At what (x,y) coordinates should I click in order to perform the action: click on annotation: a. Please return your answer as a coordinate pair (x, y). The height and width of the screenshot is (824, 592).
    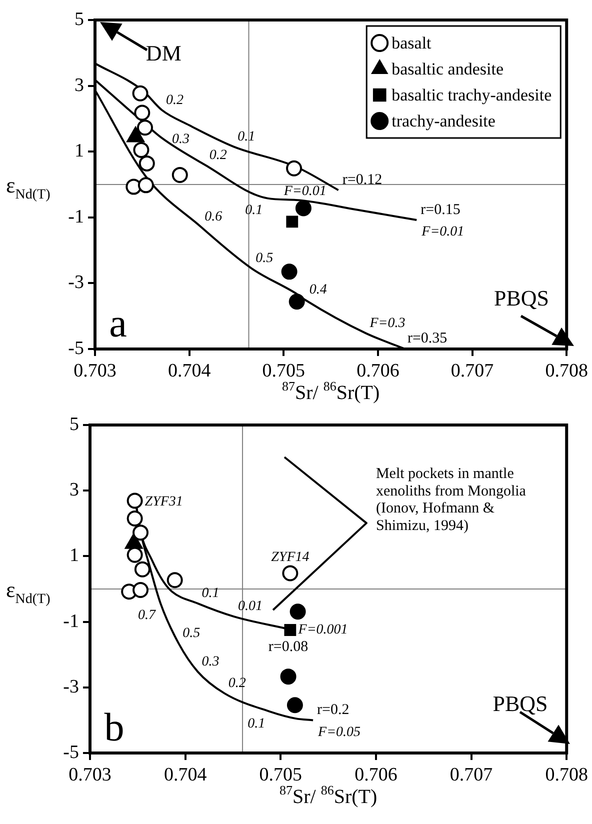
    Looking at the image, I should click on (118, 323).